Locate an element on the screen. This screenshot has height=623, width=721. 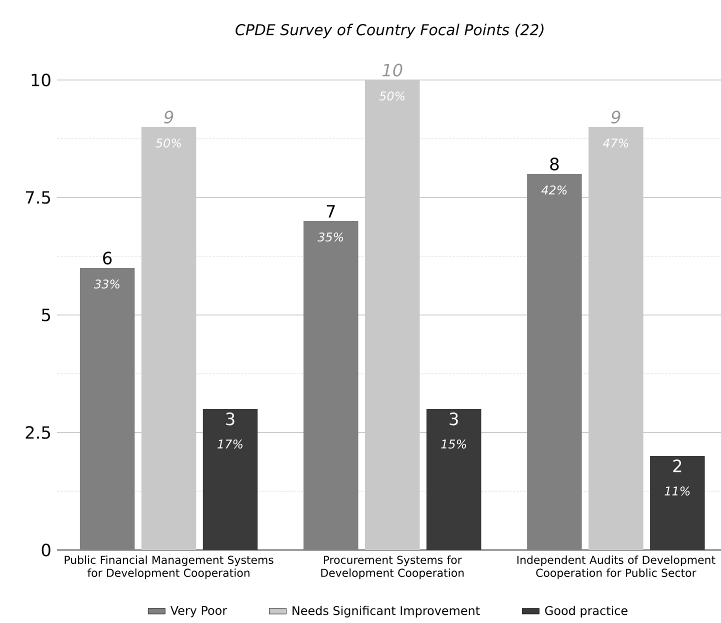
annotation: 15% is located at coordinates (453, 444).